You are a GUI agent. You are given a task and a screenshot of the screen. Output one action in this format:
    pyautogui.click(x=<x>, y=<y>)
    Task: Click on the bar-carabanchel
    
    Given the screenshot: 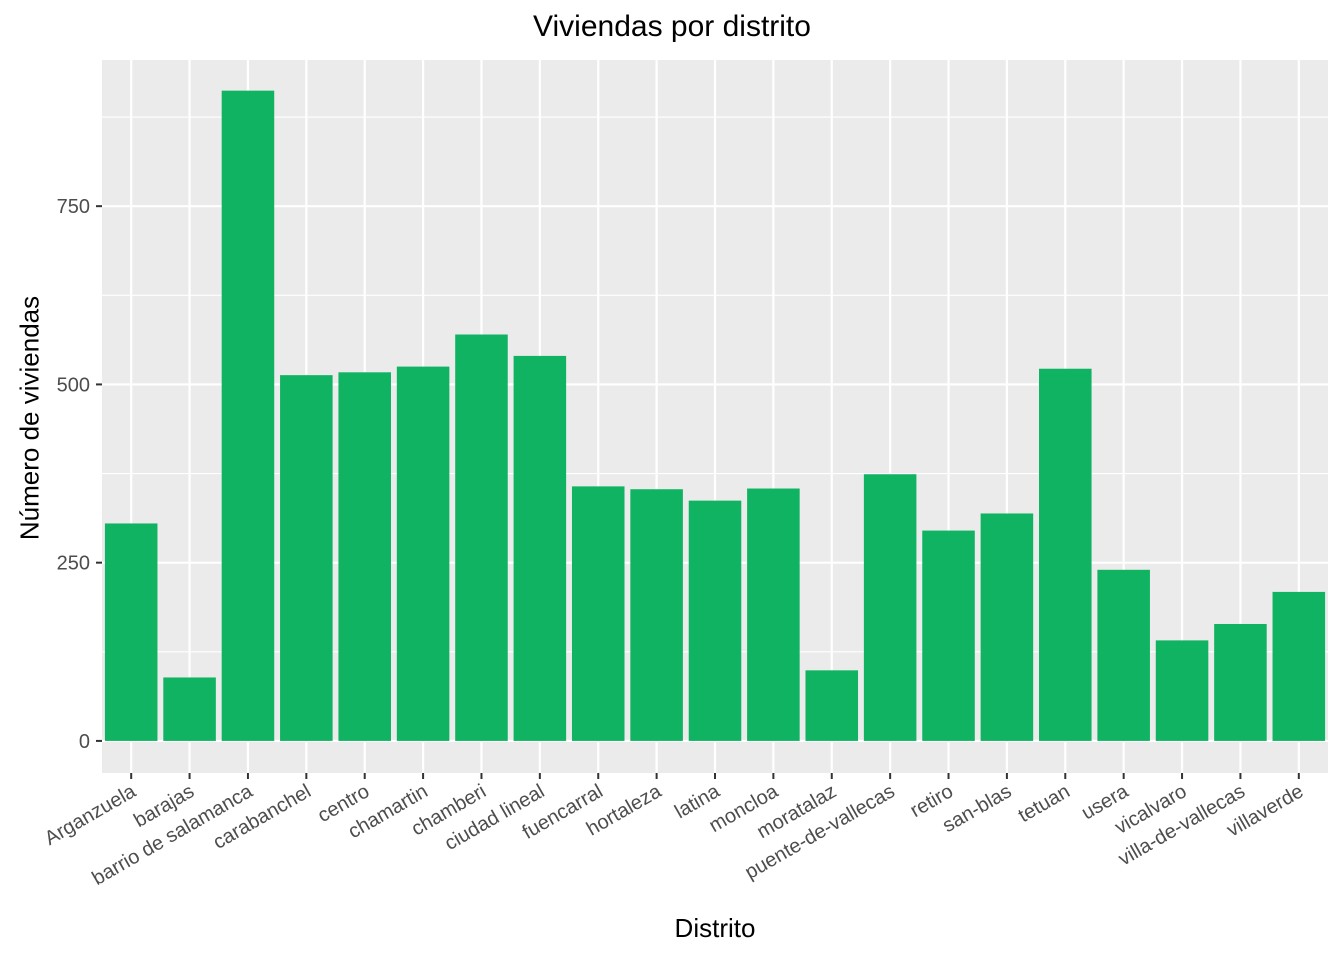 What is the action you would take?
    pyautogui.click(x=306, y=558)
    